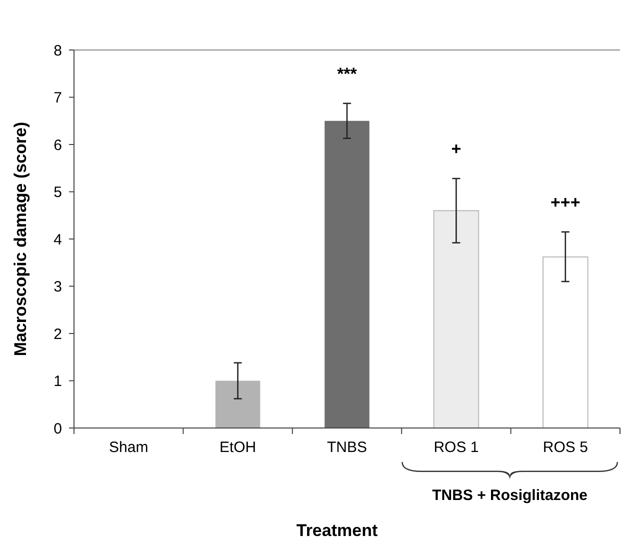 Image resolution: width=621 pixels, height=546 pixels. Describe the element at coordinates (347, 74) in the screenshot. I see `annotation: ***` at that location.